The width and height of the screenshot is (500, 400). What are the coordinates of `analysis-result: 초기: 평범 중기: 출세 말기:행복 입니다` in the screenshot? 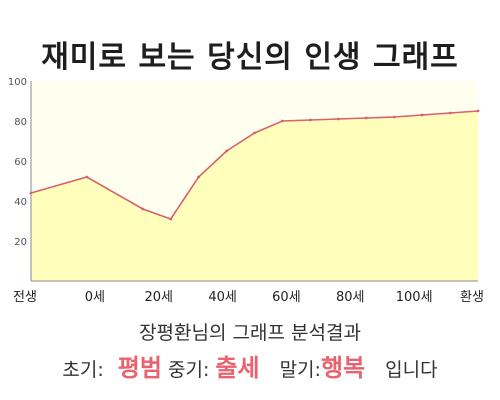 It's located at (250, 365).